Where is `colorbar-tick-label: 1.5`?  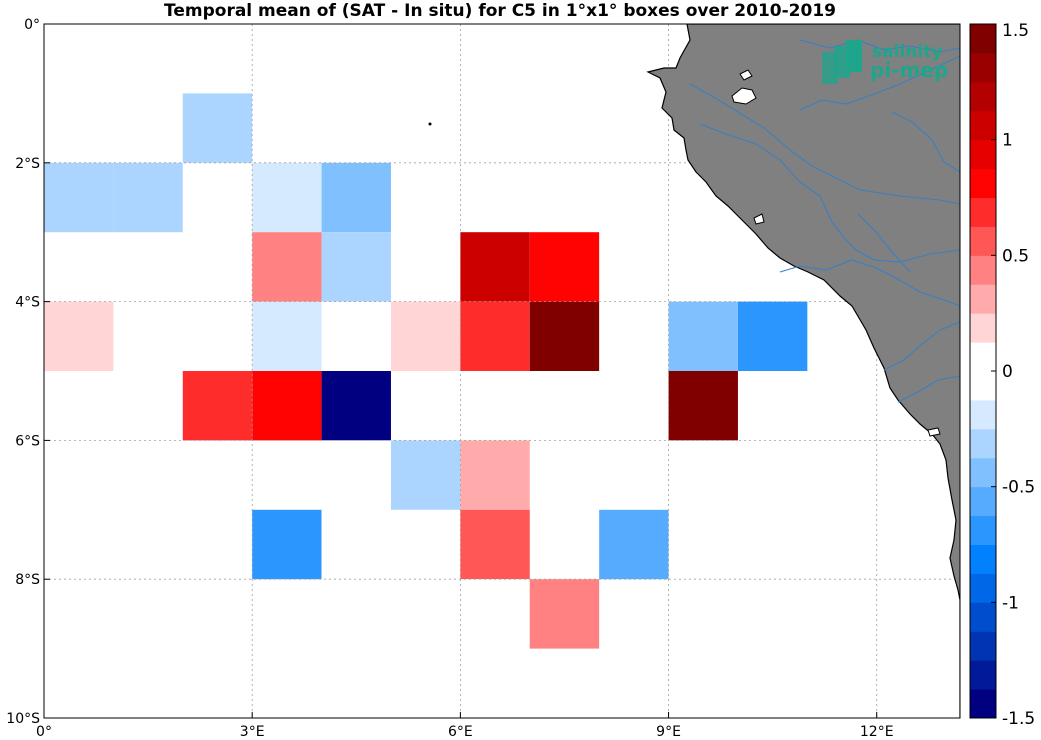 colorbar-tick-label: 1.5 is located at coordinates (1015, 31).